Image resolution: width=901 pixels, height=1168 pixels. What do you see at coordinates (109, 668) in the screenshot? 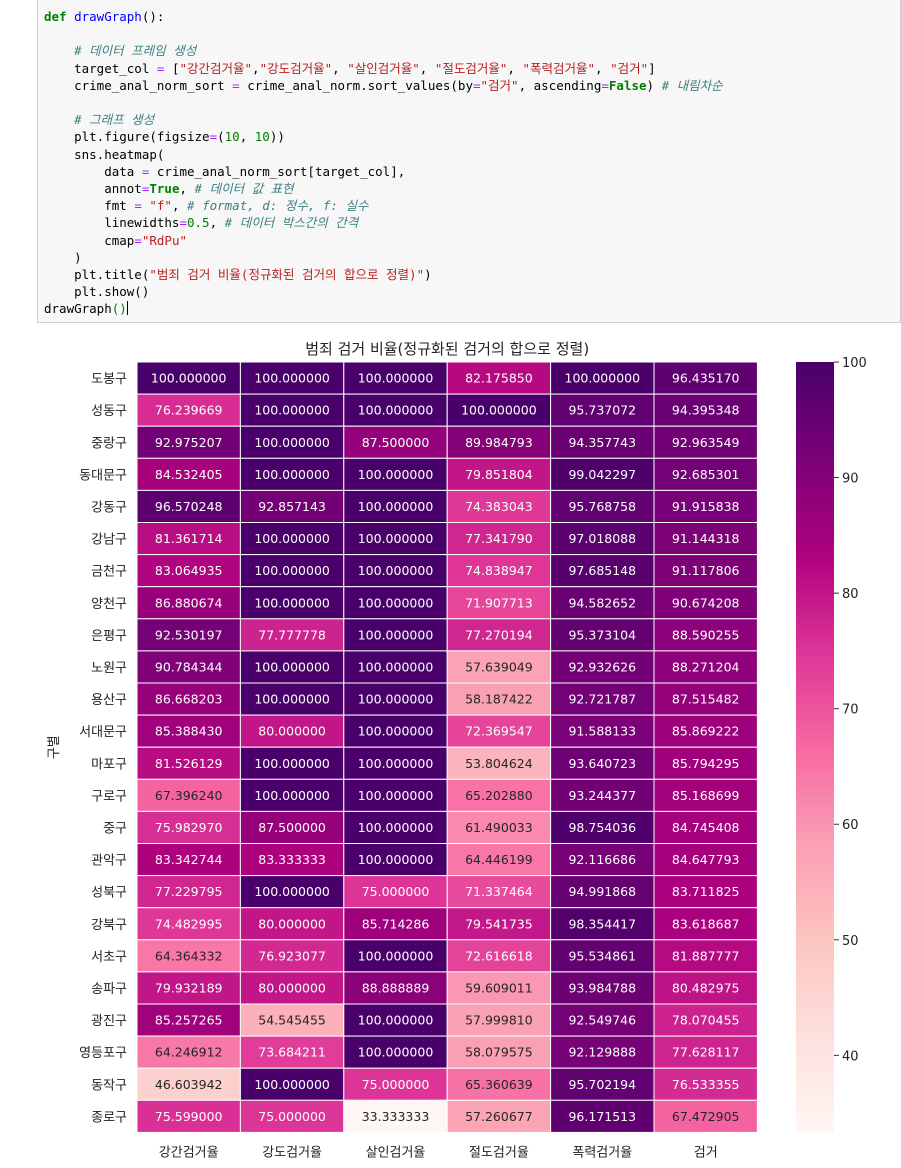
I see `row-label: 노원구` at bounding box center [109, 668].